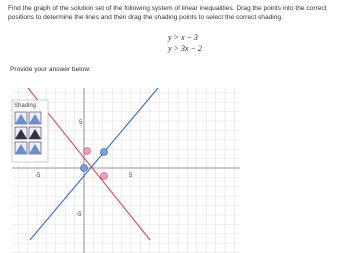  I want to click on inequality: y > 3x − 2, so click(185, 48).